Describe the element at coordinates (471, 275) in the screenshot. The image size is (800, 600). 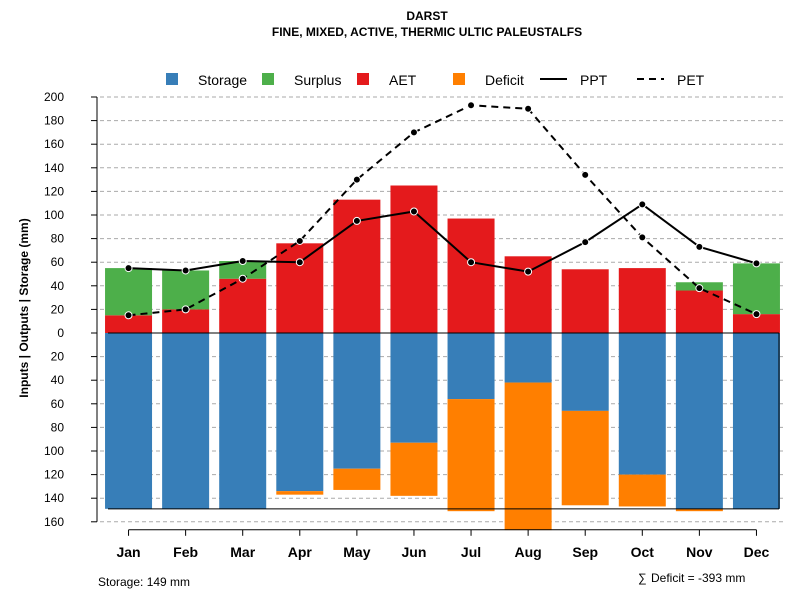
I see `bar-aet-Jul` at that location.